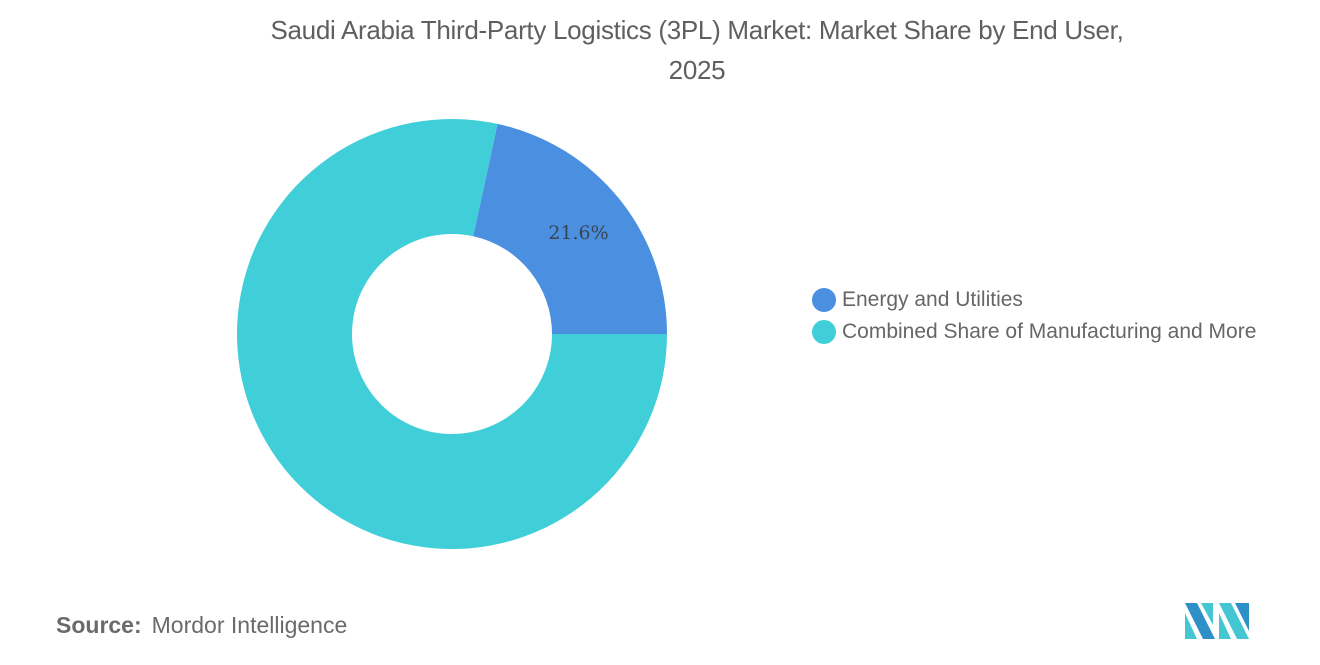 This screenshot has width=1320, height=665. I want to click on chart-title-line-2: 2025, so click(697, 70).